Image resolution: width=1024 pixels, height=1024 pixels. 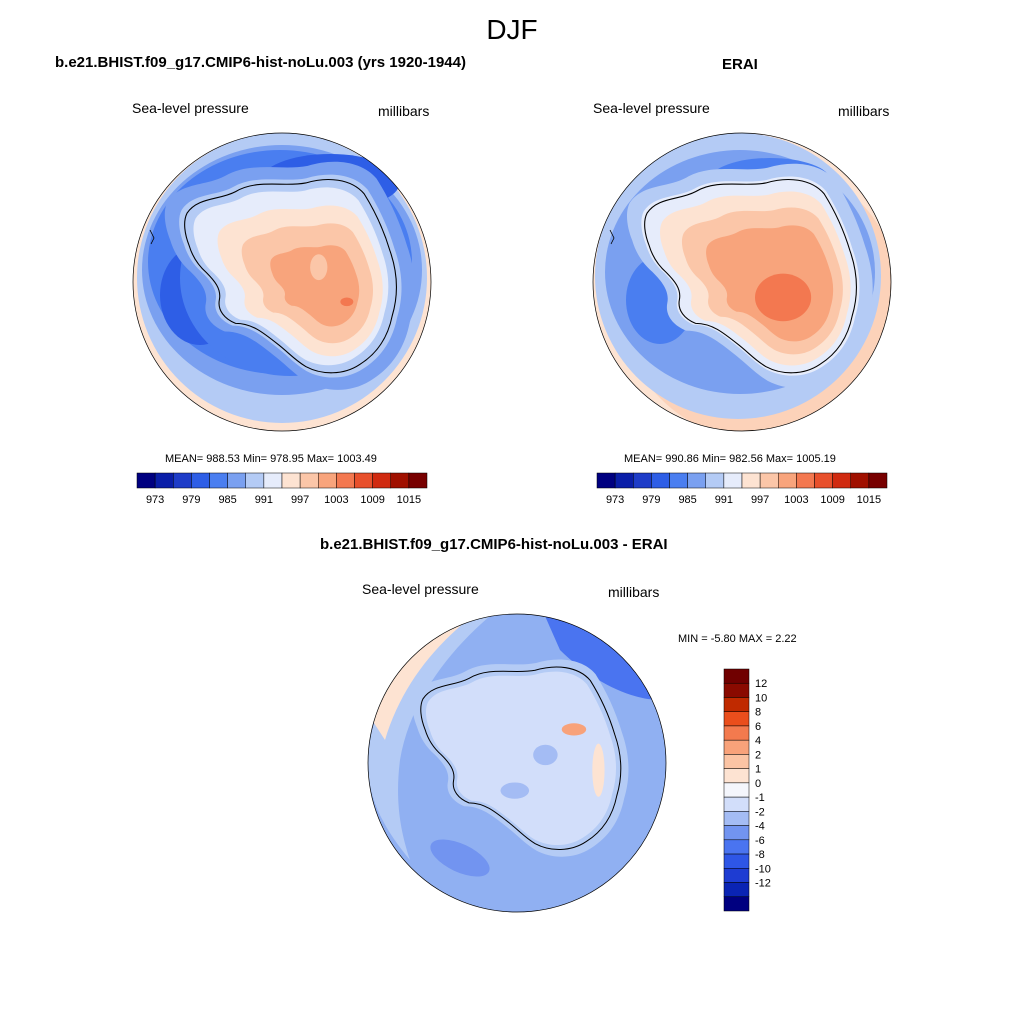 What do you see at coordinates (421, 679) in the screenshot?
I see `map3-rim-warm` at bounding box center [421, 679].